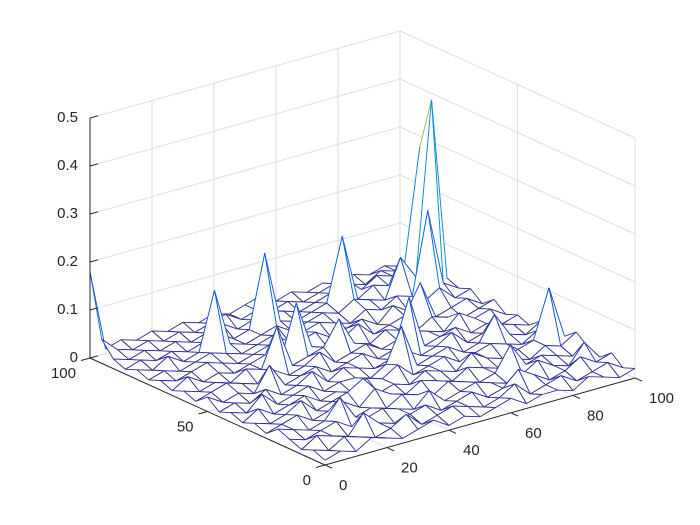 This screenshot has width=700, height=525. Describe the element at coordinates (94, 213) in the screenshot. I see `z-tick` at that location.